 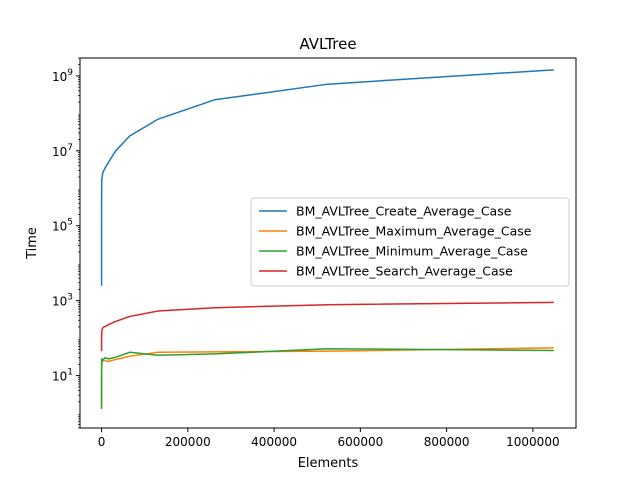 I want to click on legend-label-3: BM_AVLTree_Search_Average_Case, so click(x=404, y=271).